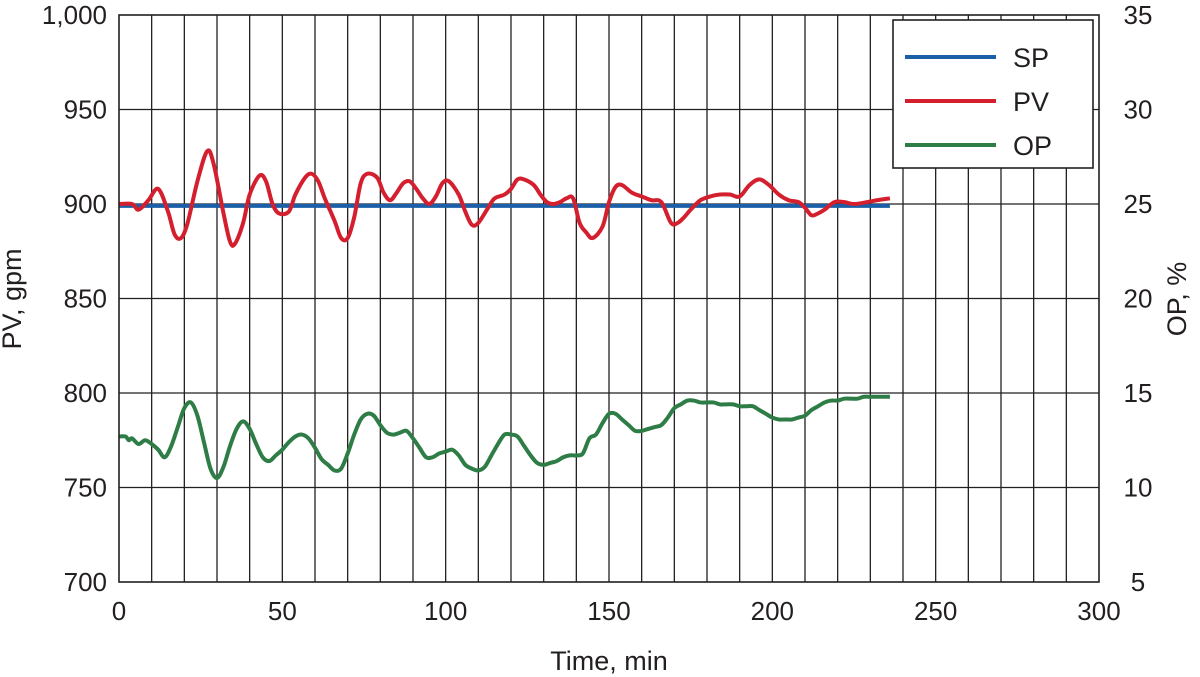 This screenshot has height=677, width=1200. What do you see at coordinates (85, 204) in the screenshot?
I see `y-tick-label: 900` at bounding box center [85, 204].